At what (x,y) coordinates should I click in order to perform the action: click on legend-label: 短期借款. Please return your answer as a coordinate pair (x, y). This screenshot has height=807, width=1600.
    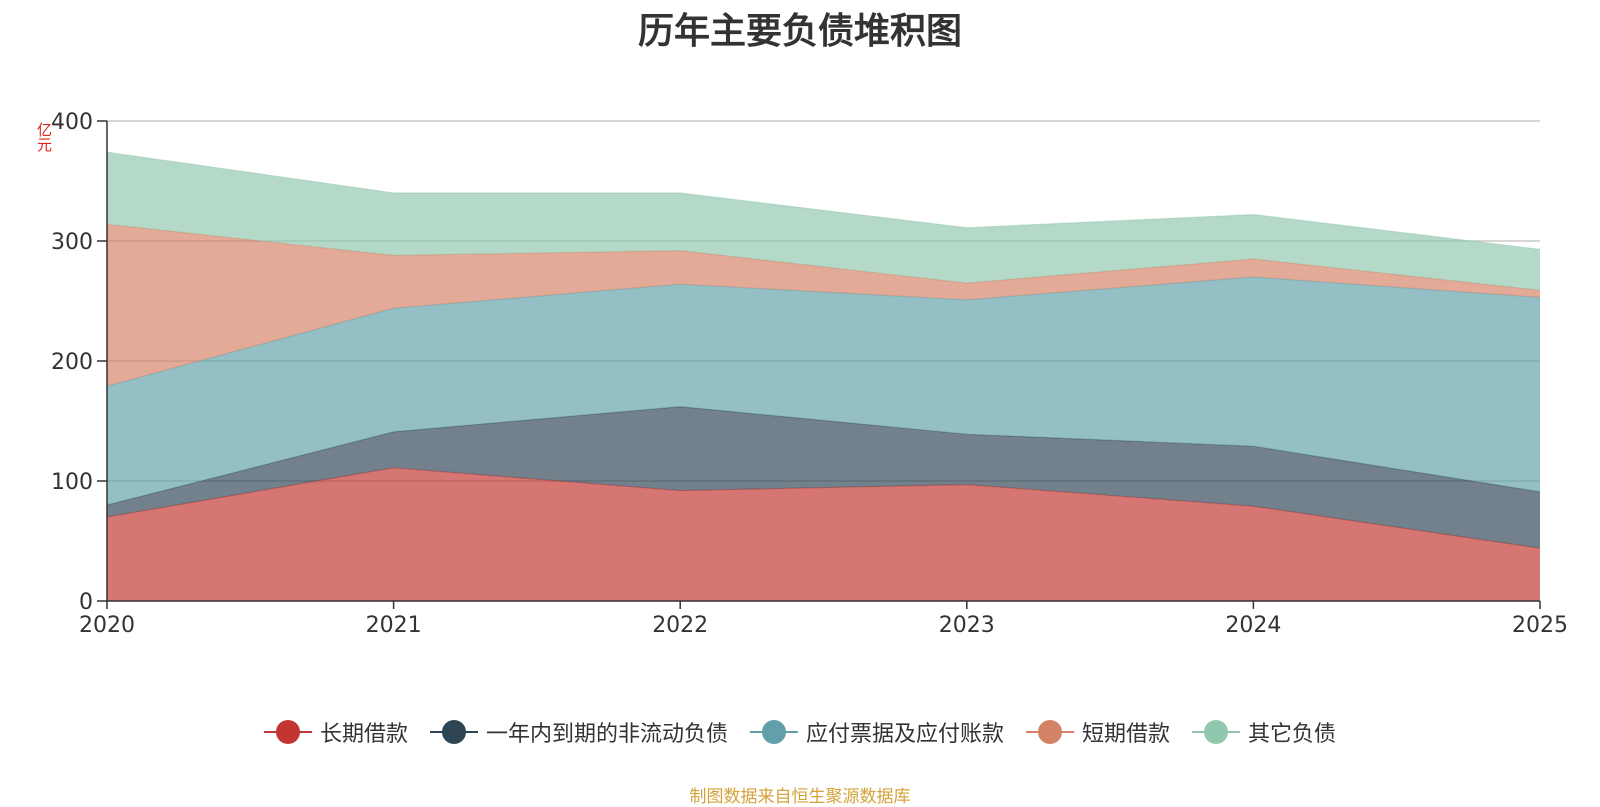
    Looking at the image, I should click on (1126, 734).